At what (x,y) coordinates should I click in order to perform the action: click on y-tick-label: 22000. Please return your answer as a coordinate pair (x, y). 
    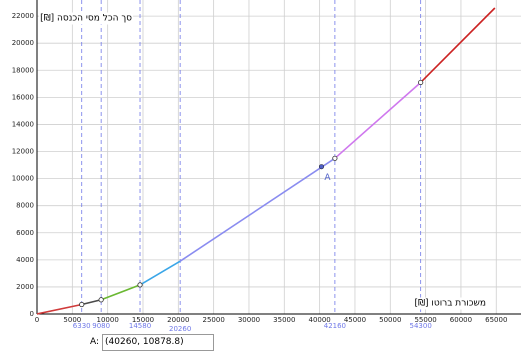
    Looking at the image, I should click on (23, 16).